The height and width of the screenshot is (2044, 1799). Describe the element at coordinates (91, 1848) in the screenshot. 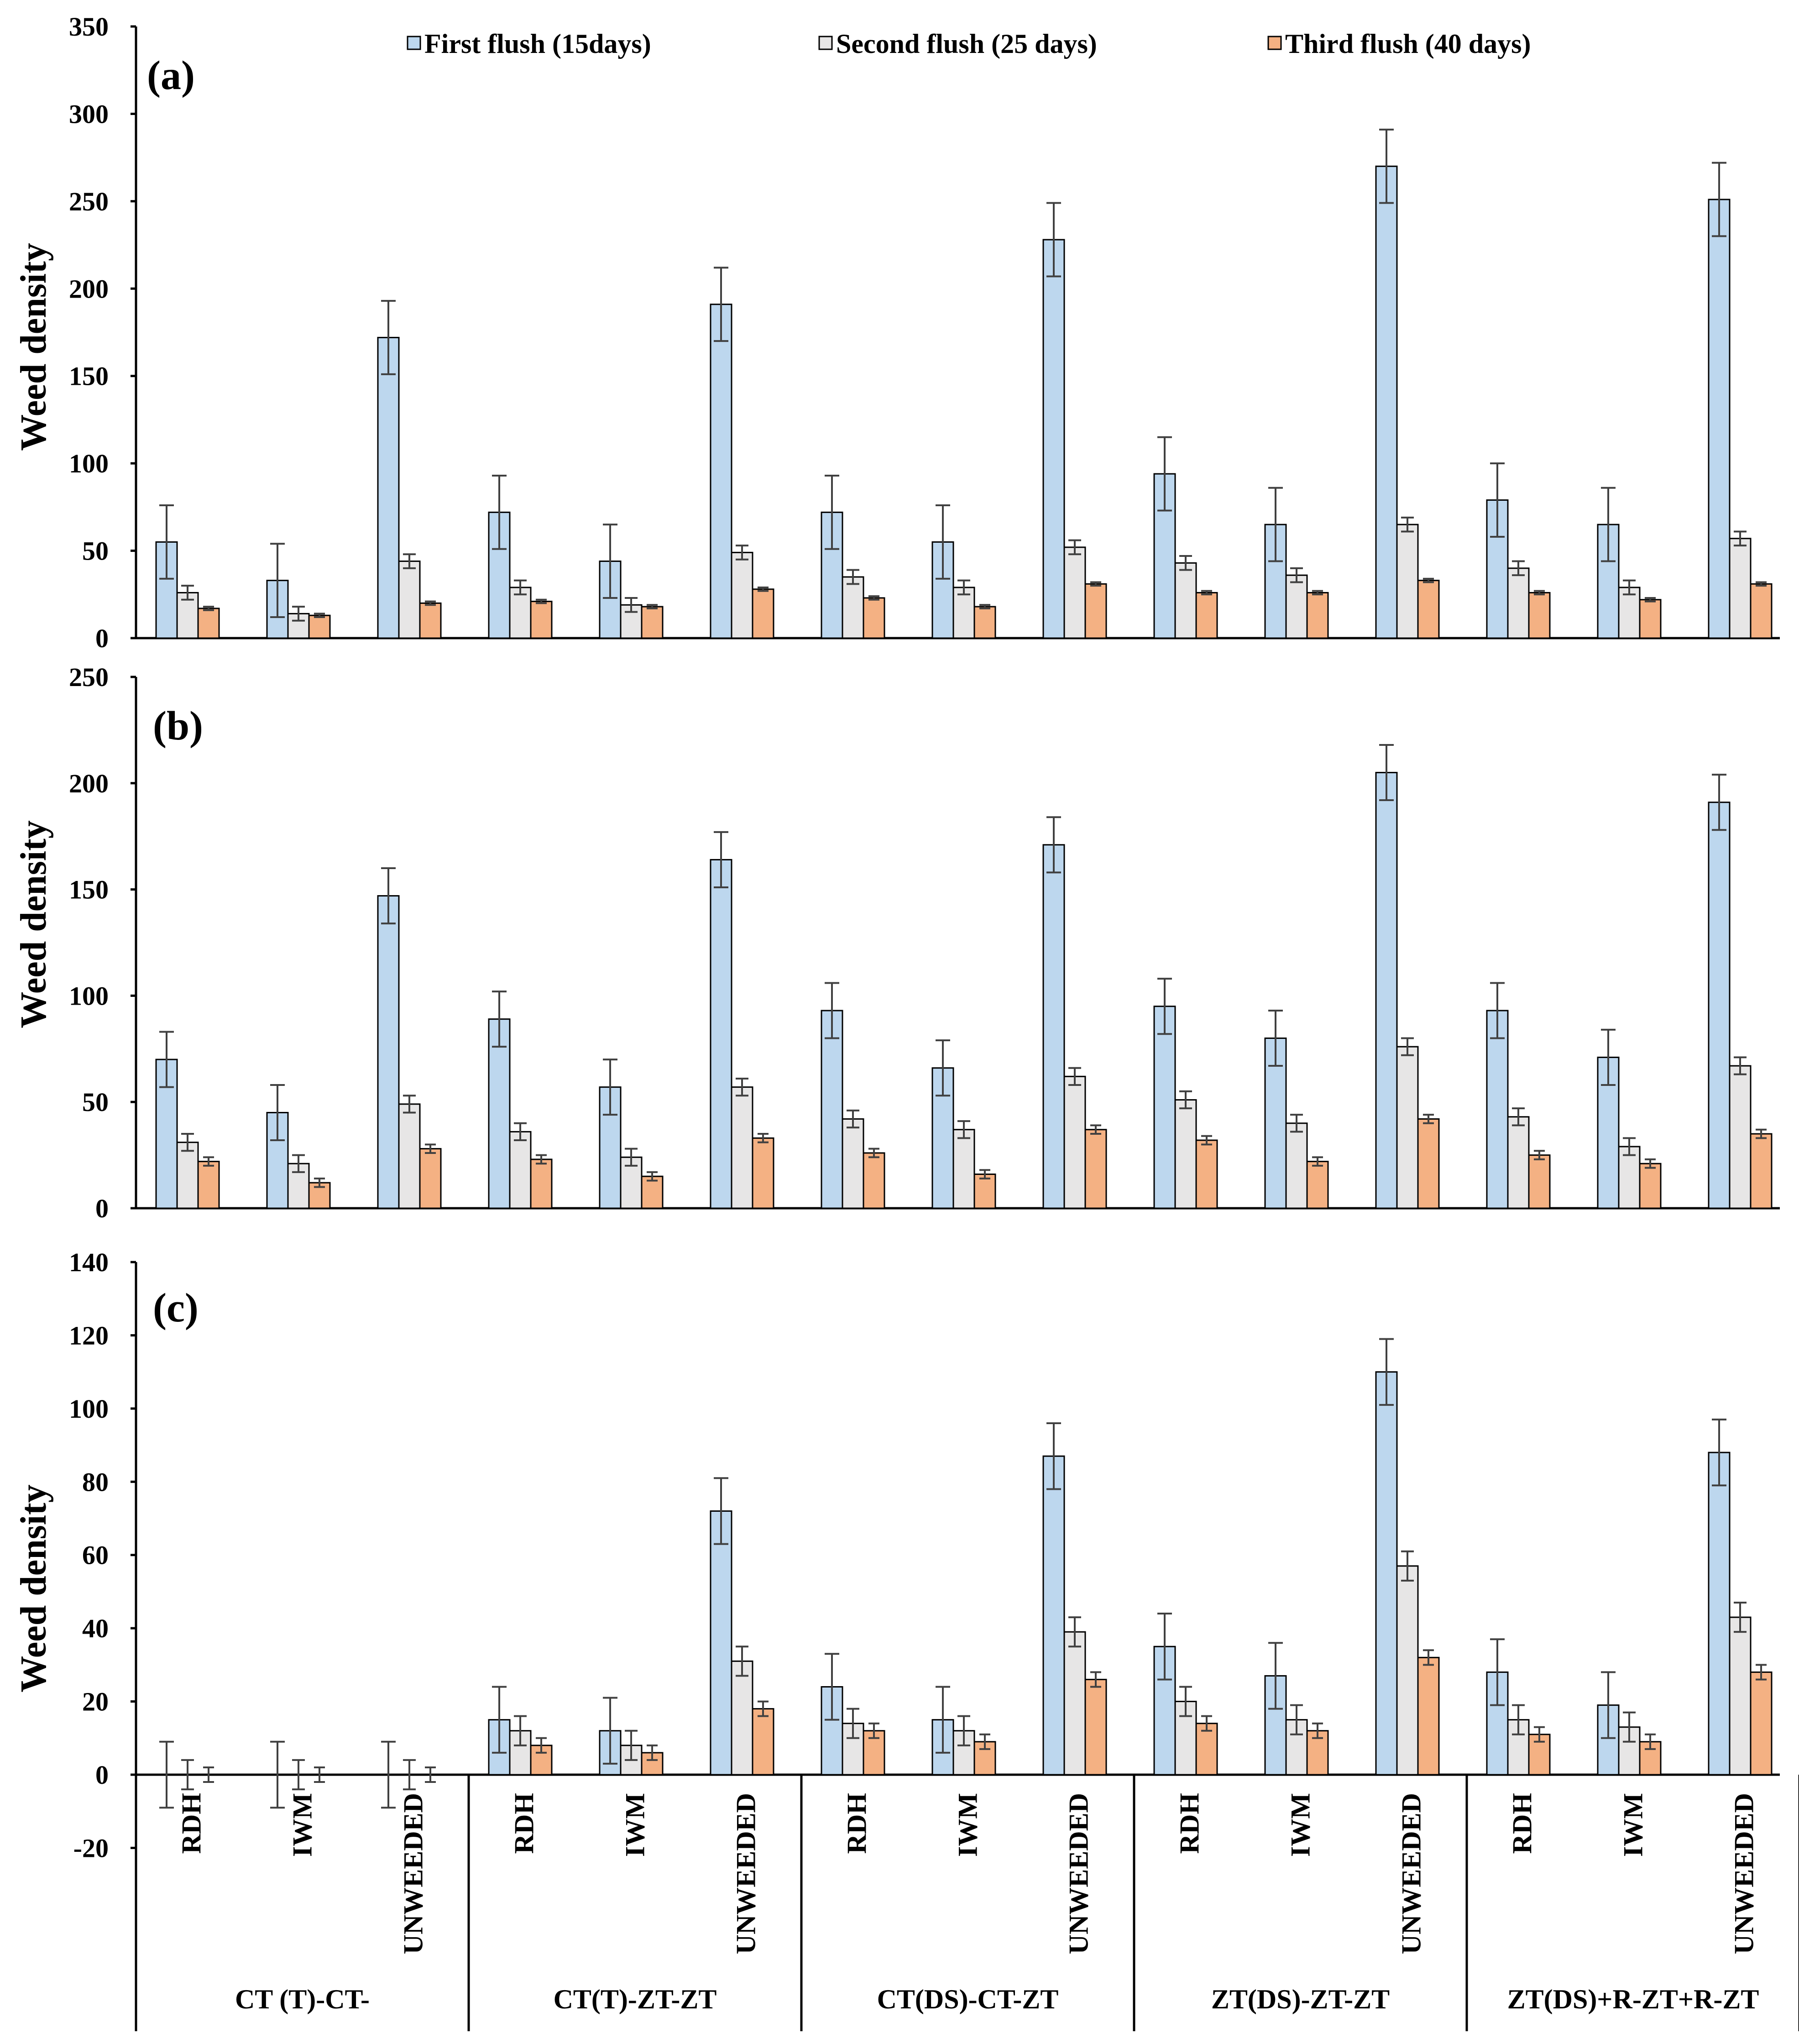

I see `panel-c-ytick-label: -20` at that location.